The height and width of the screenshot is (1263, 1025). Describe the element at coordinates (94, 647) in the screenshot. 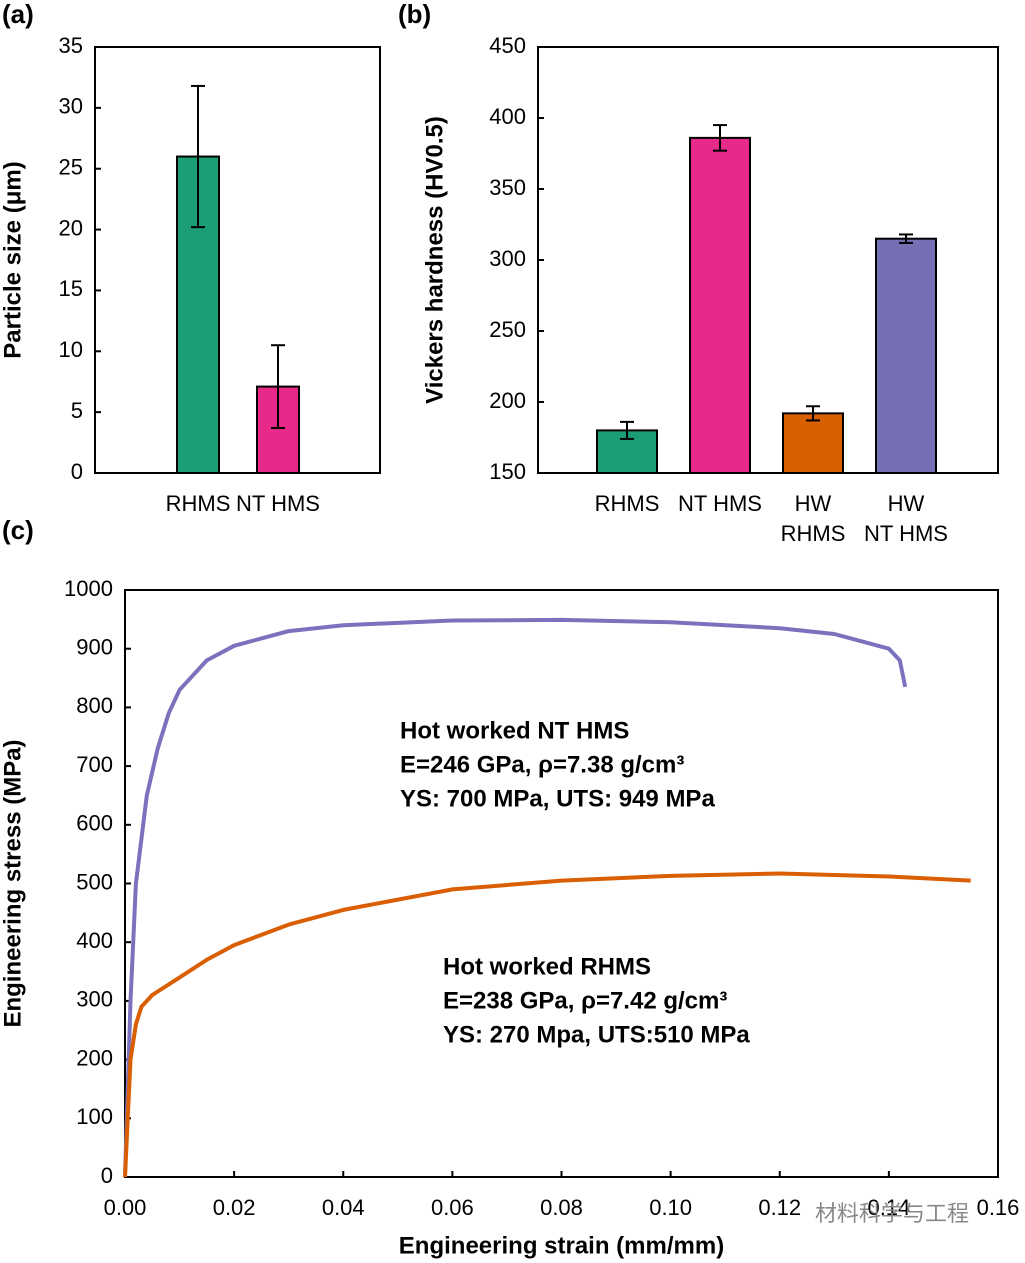

I see `y-tick-label: 900` at that location.